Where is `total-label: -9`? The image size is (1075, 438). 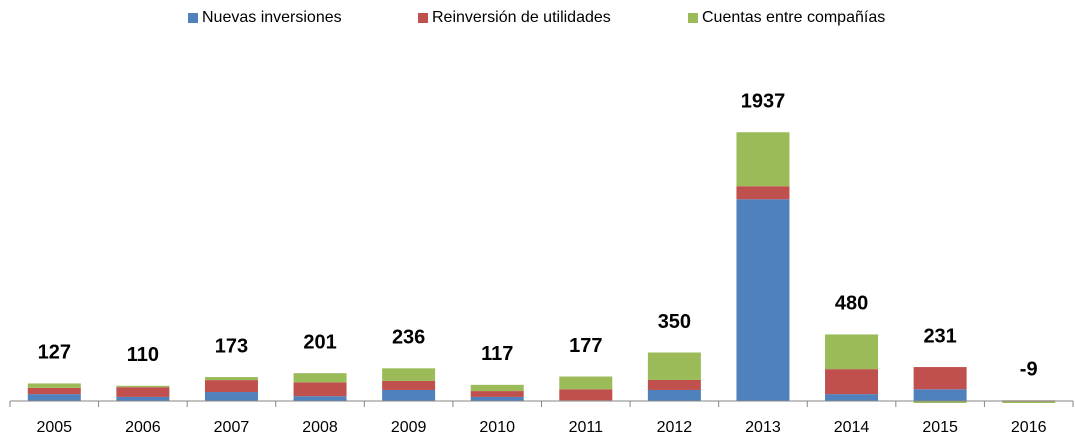
total-label: -9 is located at coordinates (1029, 370).